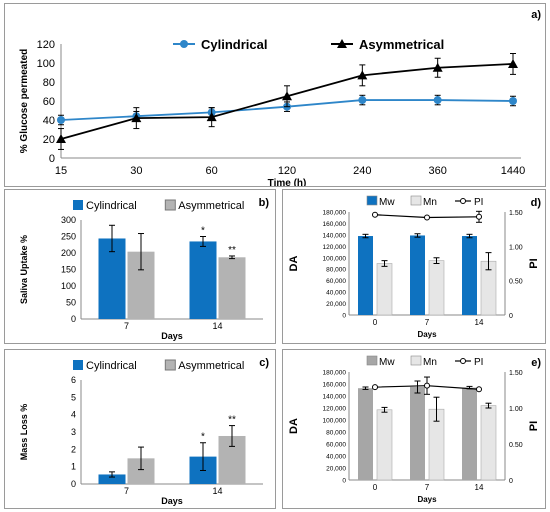 The width and height of the screenshot is (550, 512). Describe the element at coordinates (335, 213) in the screenshot. I see `y-tick-label: 180,000` at that location.